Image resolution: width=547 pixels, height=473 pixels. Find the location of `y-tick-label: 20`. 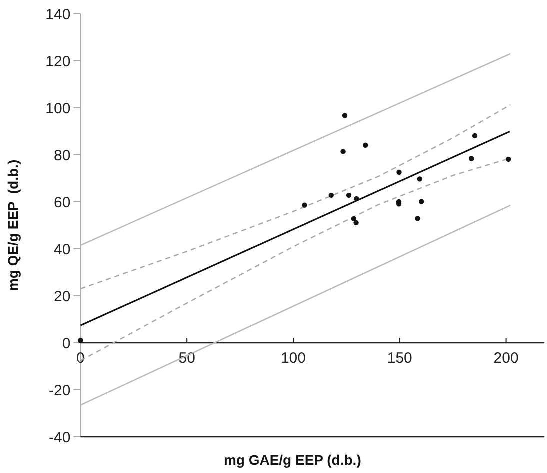

y-tick-label: 20 is located at coordinates (62, 297).